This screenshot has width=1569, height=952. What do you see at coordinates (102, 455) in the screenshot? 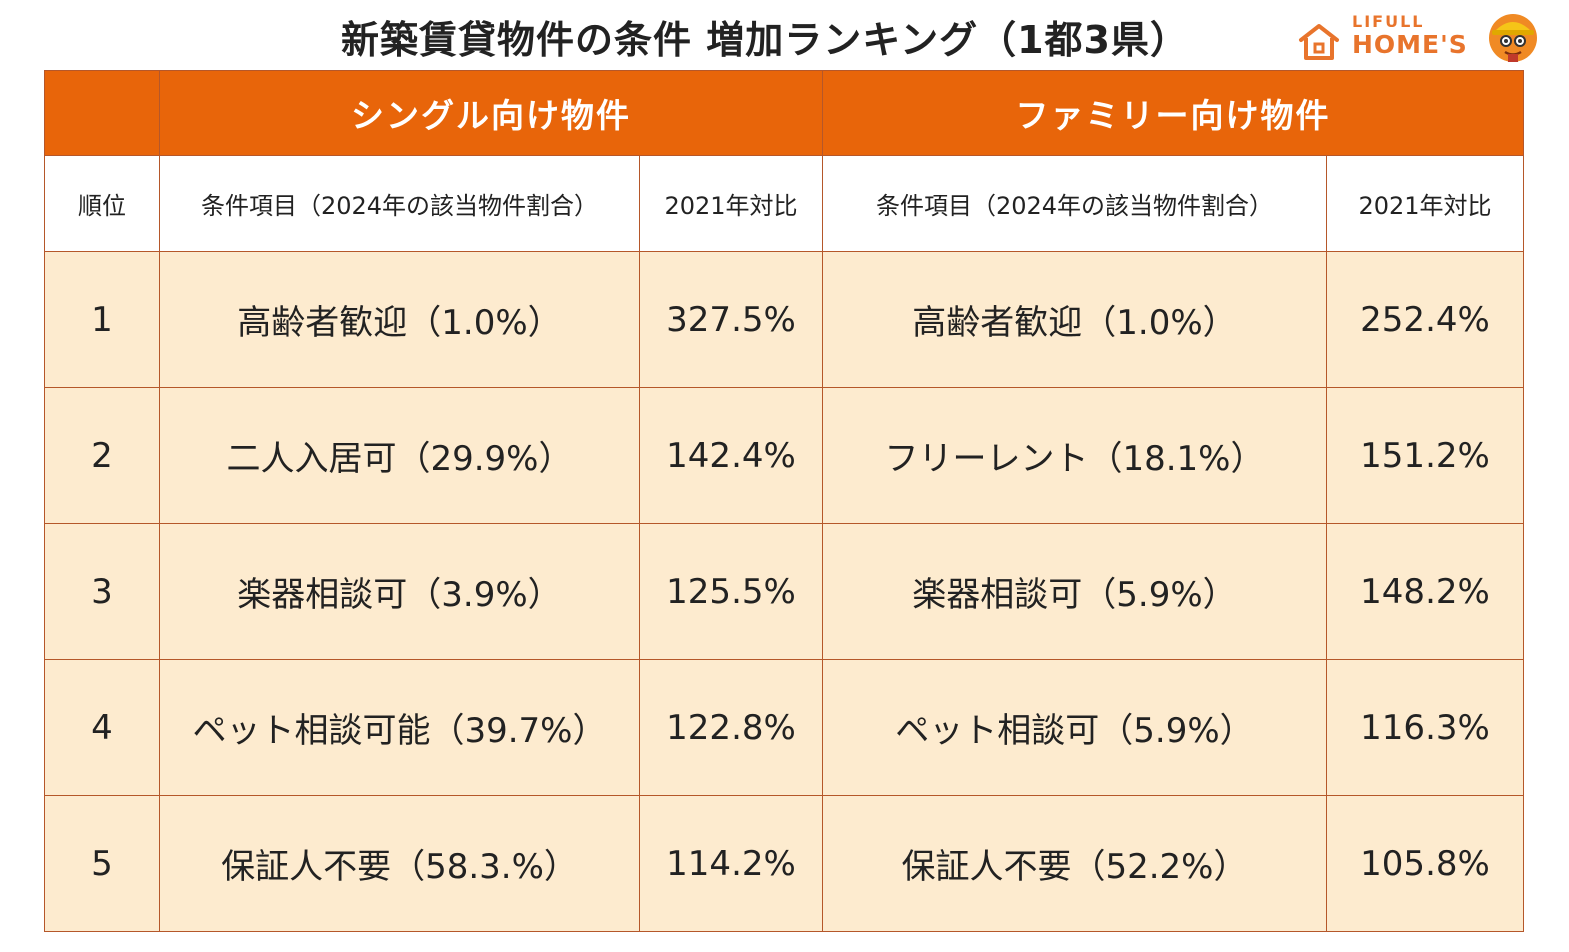
I see `rank-cell: 2` at bounding box center [102, 455].